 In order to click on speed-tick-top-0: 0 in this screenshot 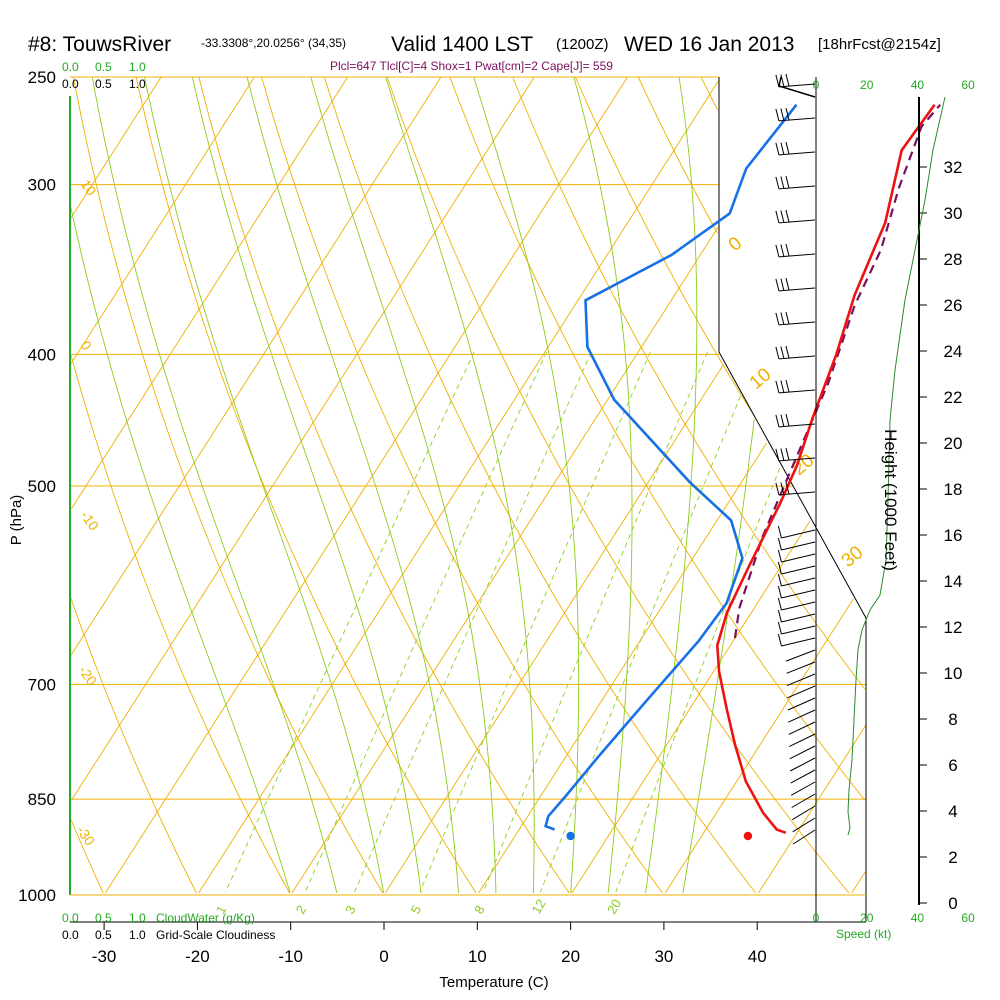, I will do `click(816, 85)`.